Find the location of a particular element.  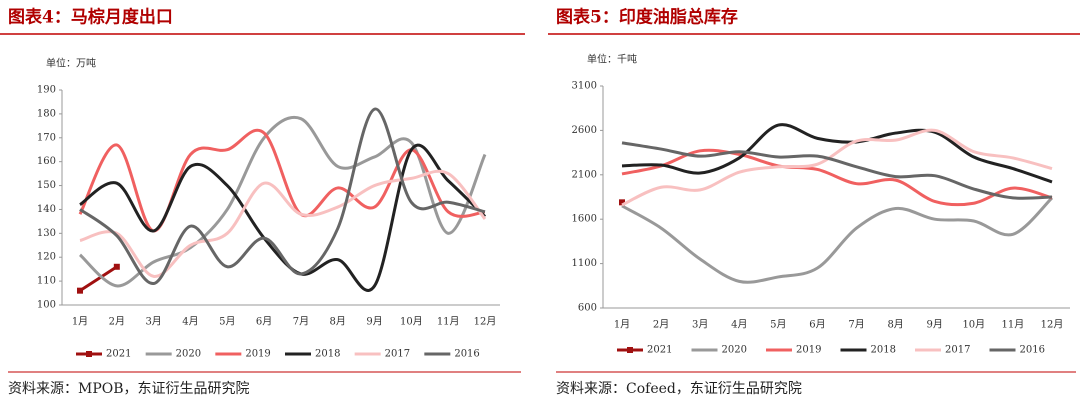

y-tick-label: 100 is located at coordinates (46, 305).